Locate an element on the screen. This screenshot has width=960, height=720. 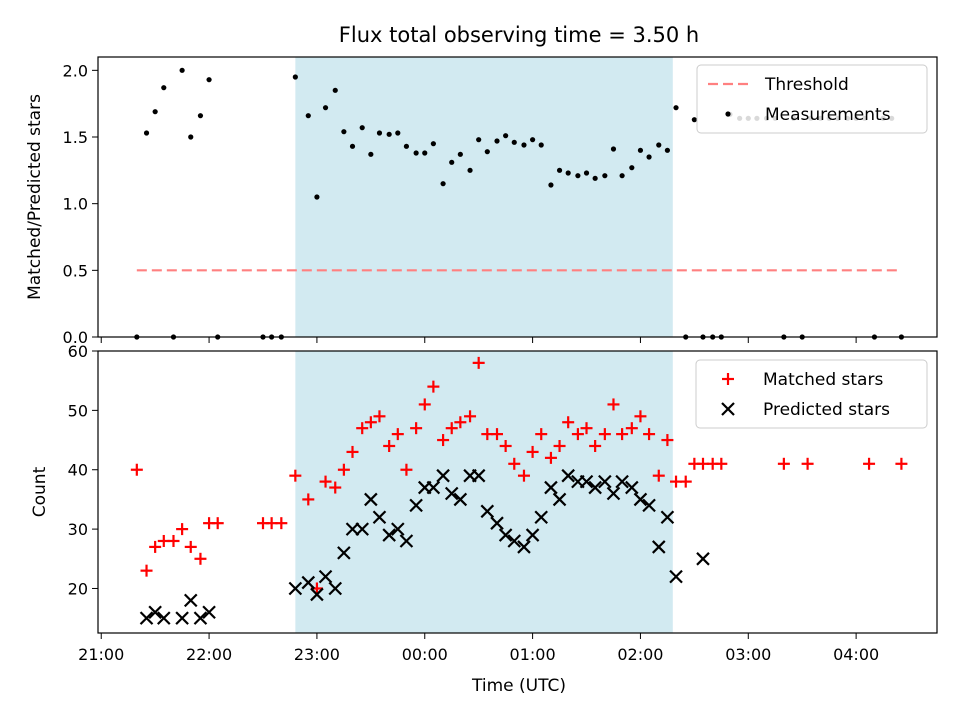
bottom-y-axis-label: Count is located at coordinates (40, 491).